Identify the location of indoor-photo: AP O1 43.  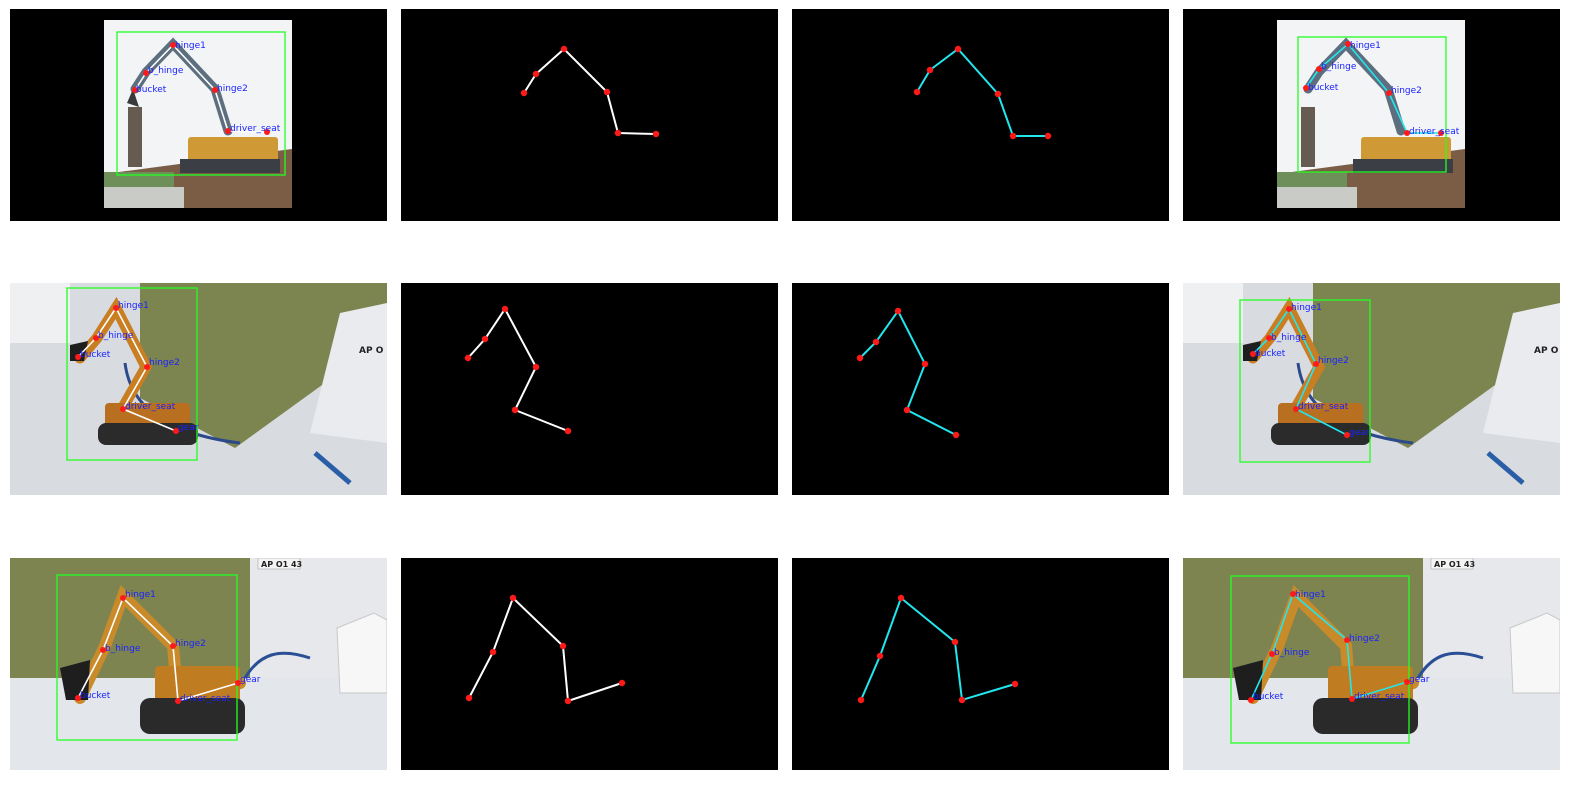
(1371, 664).